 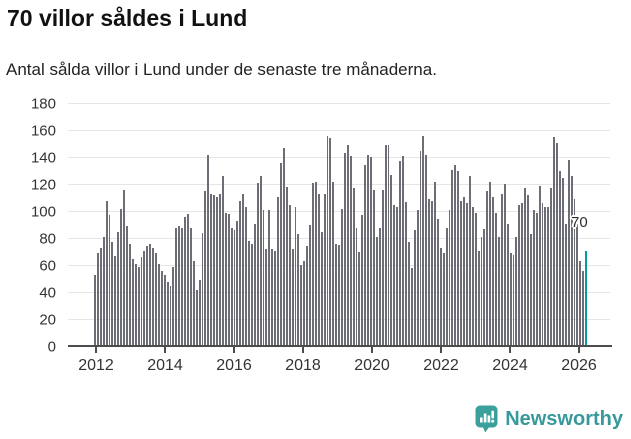 I want to click on x-axis-label: 2024, so click(x=510, y=365).